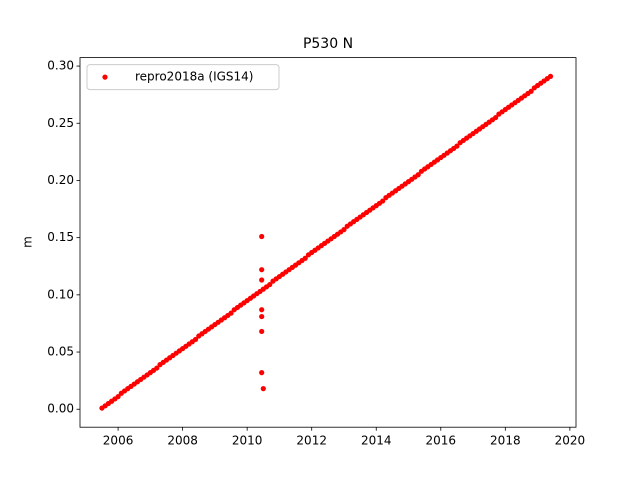 This screenshot has width=640, height=480. I want to click on y-tick-label: 0.10, so click(60, 294).